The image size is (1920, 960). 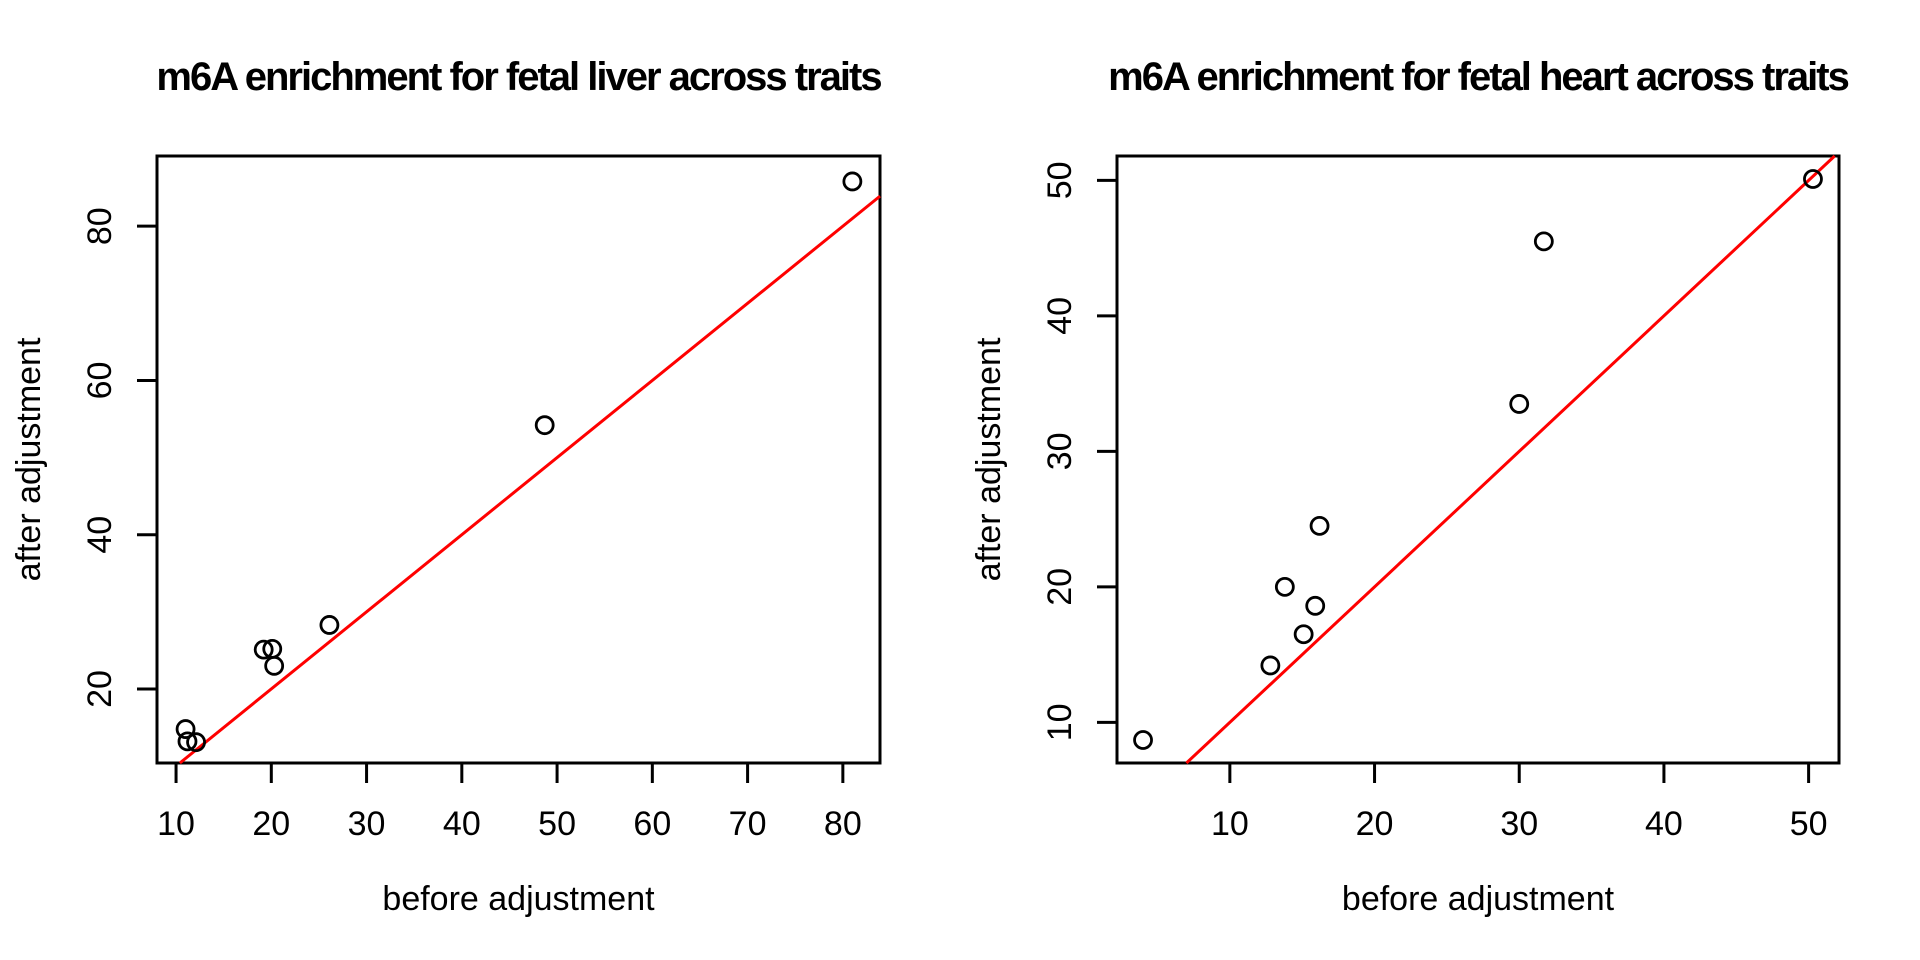 What do you see at coordinates (1060, 180) in the screenshot?
I see `y-tick-label: 50` at bounding box center [1060, 180].